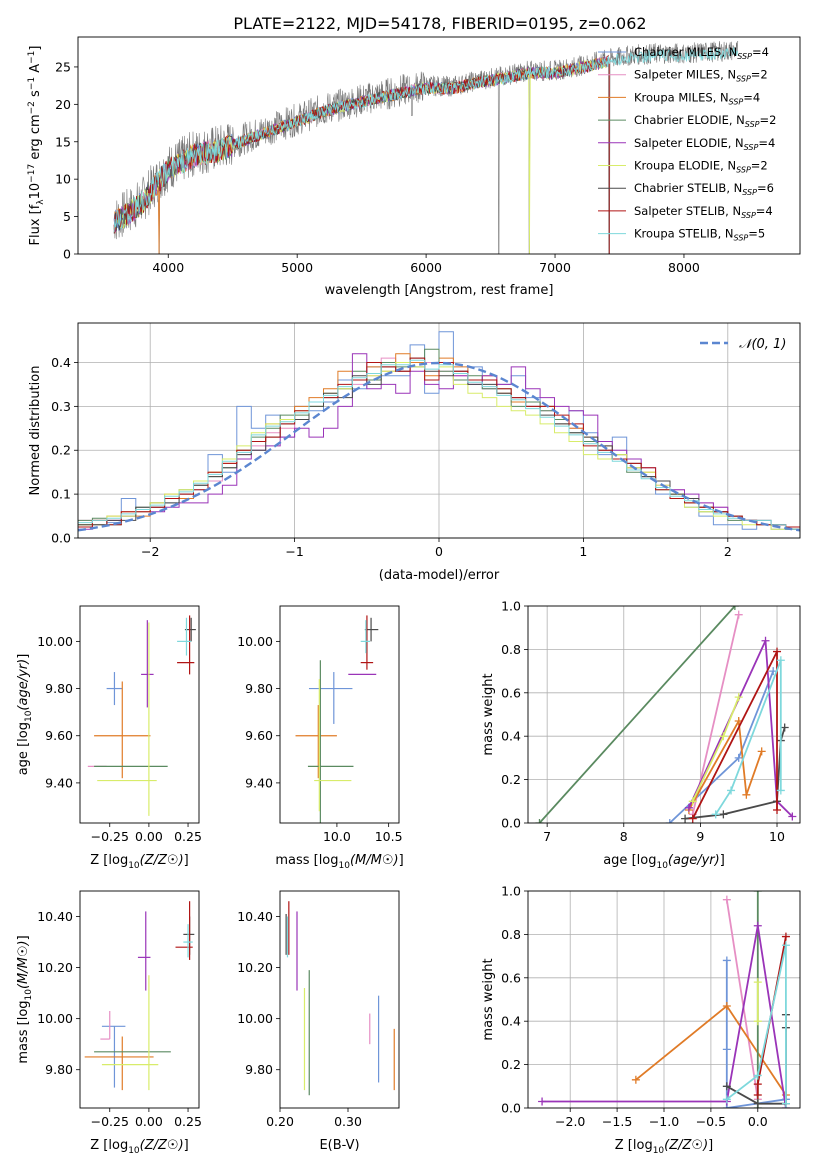 Image resolution: width=819 pixels, height=1170 pixels. What do you see at coordinates (139, 714) in the screenshot?
I see `age_vs_Z-frame` at bounding box center [139, 714].